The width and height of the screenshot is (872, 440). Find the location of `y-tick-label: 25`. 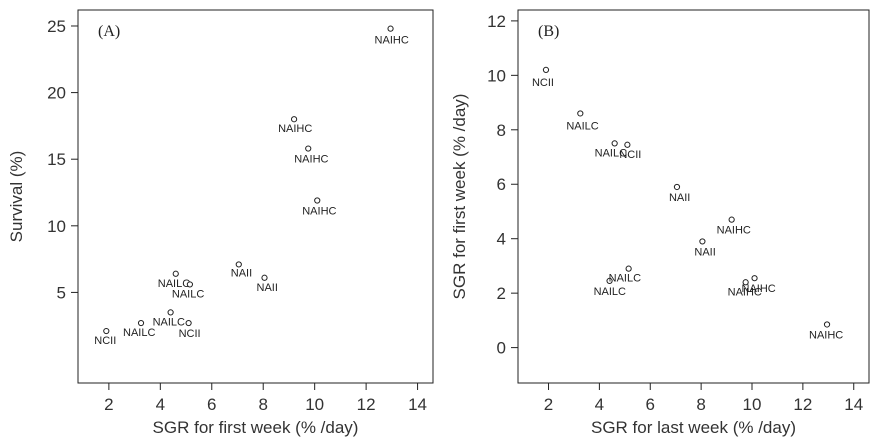

y-tick-label: 25 is located at coordinates (56, 26).